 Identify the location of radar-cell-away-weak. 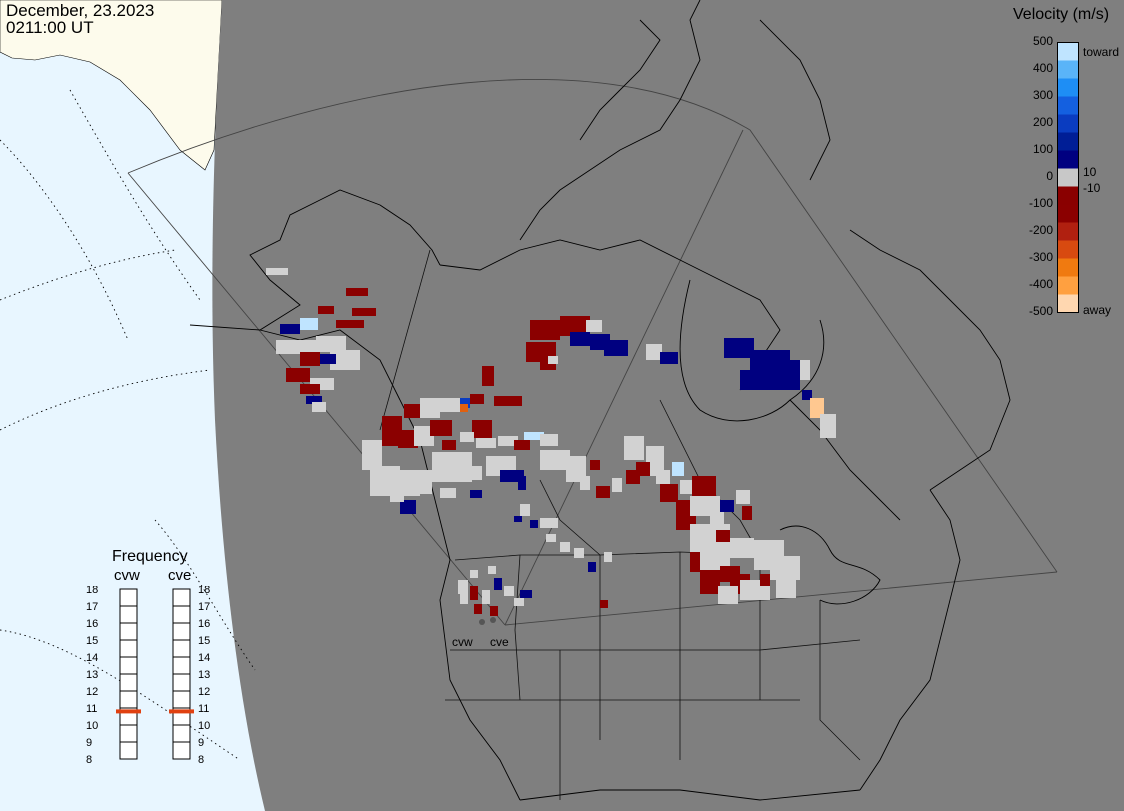
(817, 408).